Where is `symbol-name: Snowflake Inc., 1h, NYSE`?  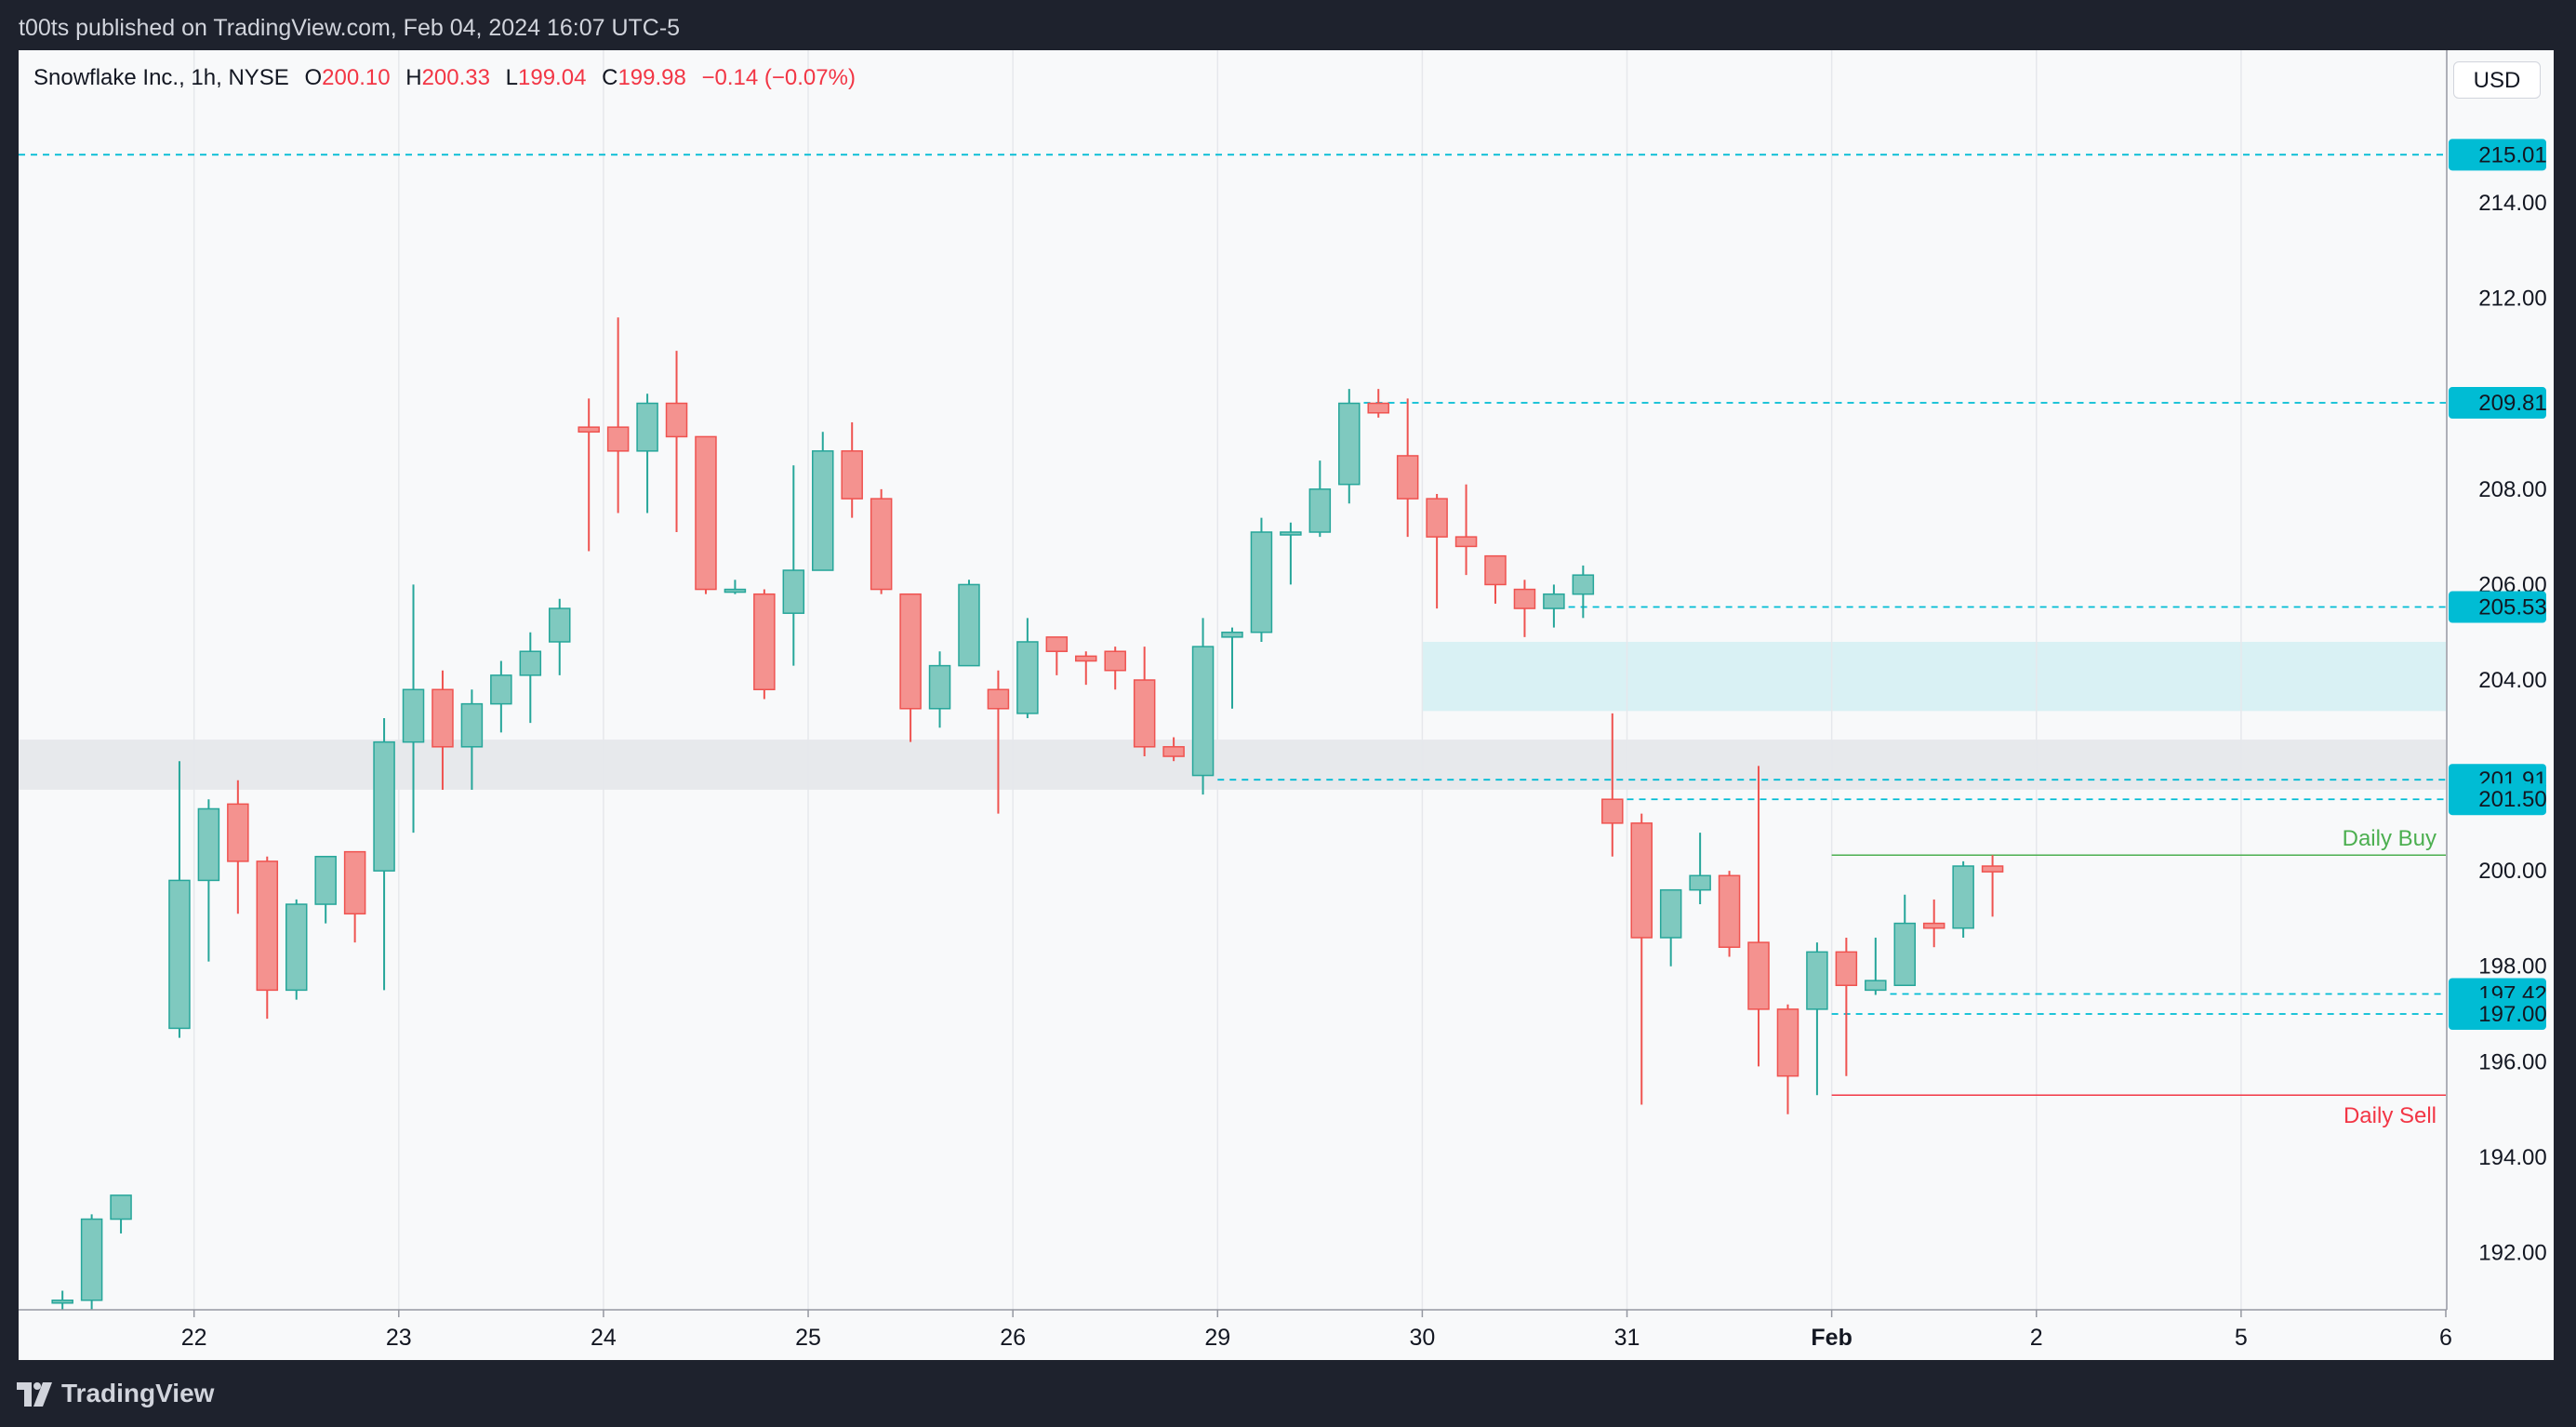
symbol-name: Snowflake Inc., 1h, NYSE is located at coordinates (161, 77).